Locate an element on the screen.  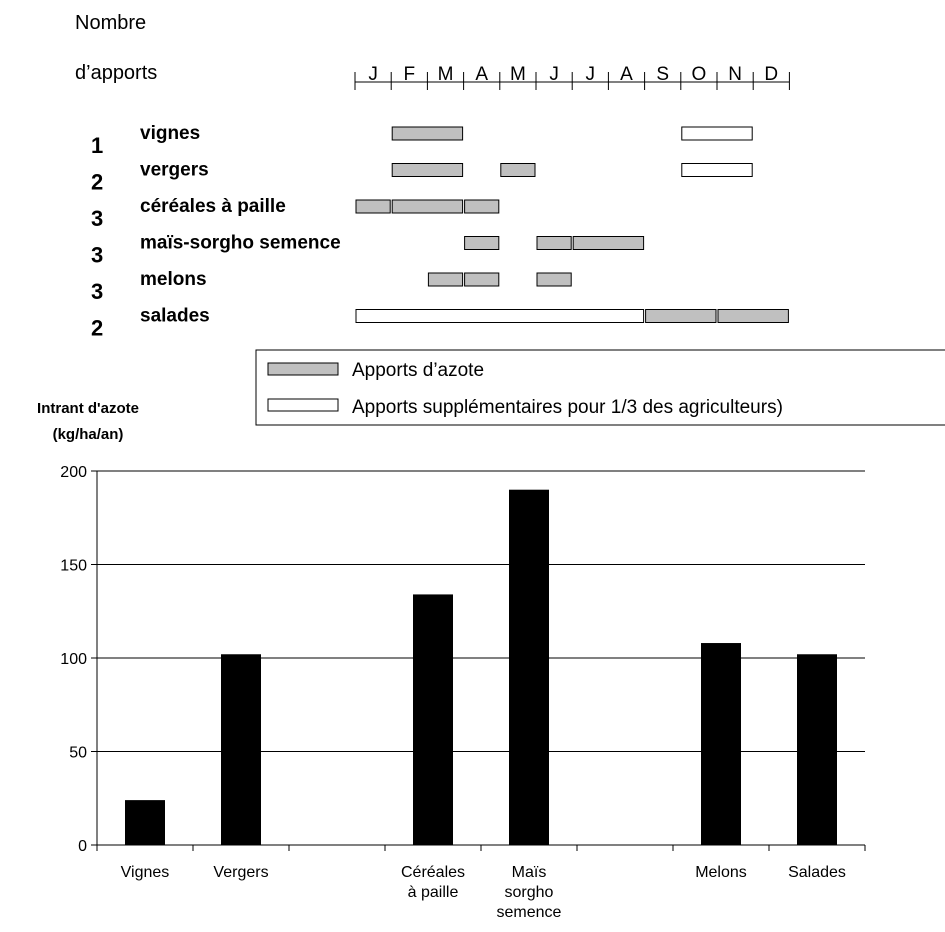
row-crop-name: salades is located at coordinates (175, 316).